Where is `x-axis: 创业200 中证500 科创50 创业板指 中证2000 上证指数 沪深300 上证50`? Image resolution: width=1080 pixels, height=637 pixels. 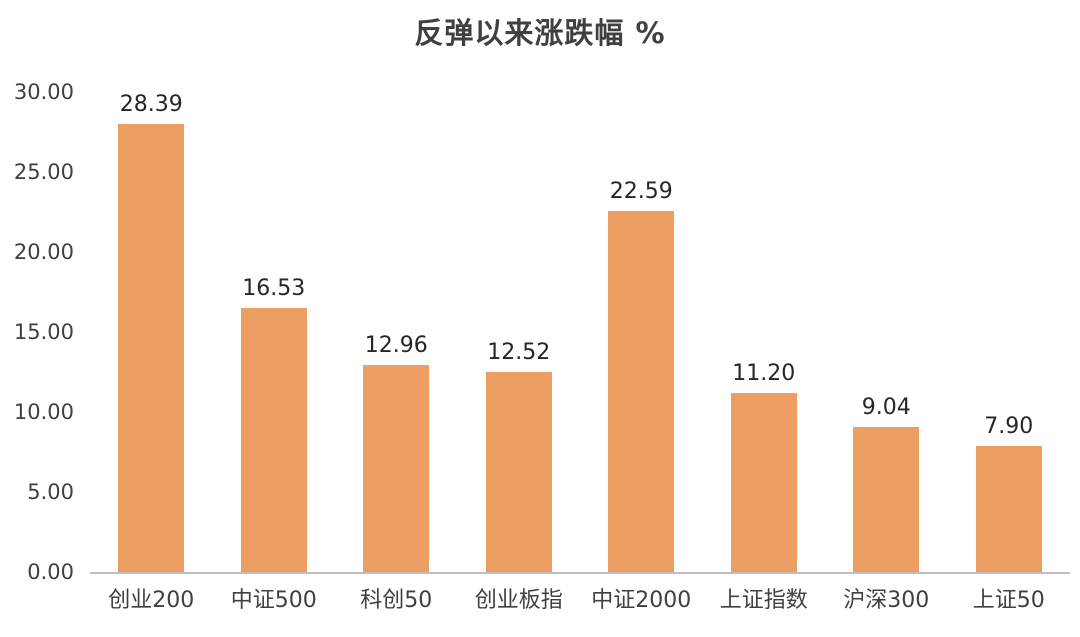
x-axis: 创业200 中证500 科创50 创业板指 中证2000 上证指数 沪深300 上证50 is located at coordinates (580, 598).